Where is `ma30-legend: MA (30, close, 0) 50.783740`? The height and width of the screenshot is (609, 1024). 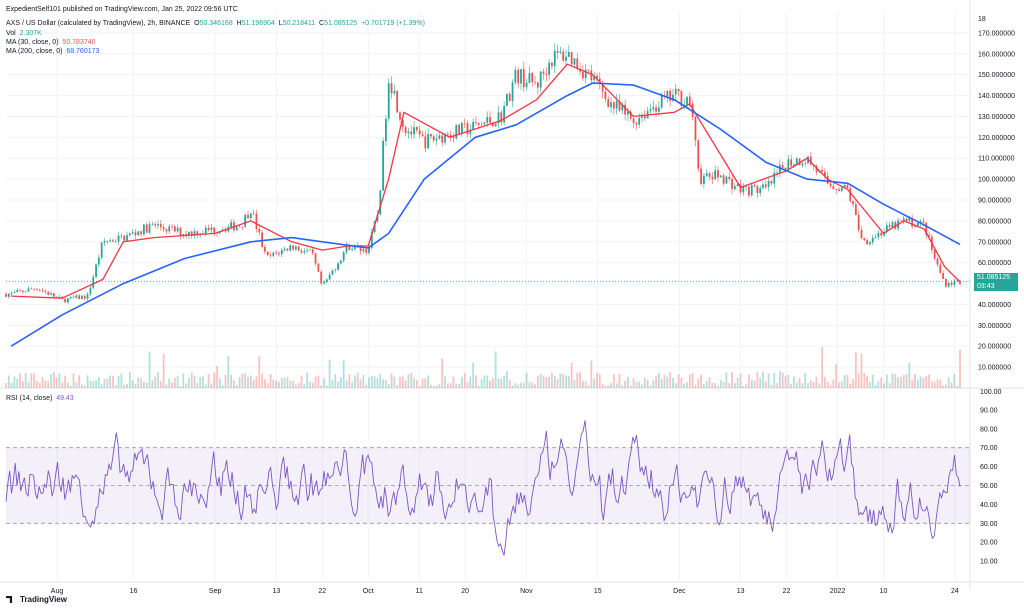
ma30-legend: MA (30, close, 0) 50.783740 is located at coordinates (51, 42).